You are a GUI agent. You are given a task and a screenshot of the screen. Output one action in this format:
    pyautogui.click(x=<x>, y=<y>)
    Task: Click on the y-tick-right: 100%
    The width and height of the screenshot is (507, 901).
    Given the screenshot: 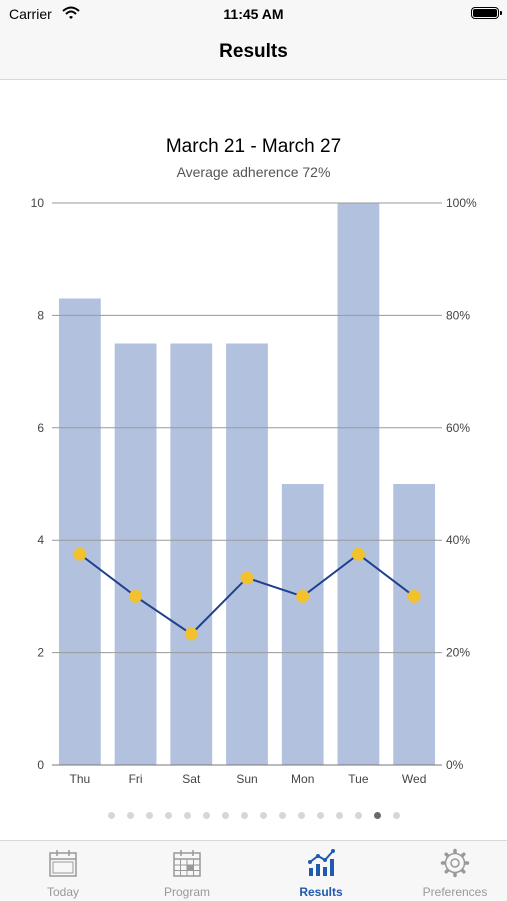 What is the action you would take?
    pyautogui.click(x=461, y=203)
    